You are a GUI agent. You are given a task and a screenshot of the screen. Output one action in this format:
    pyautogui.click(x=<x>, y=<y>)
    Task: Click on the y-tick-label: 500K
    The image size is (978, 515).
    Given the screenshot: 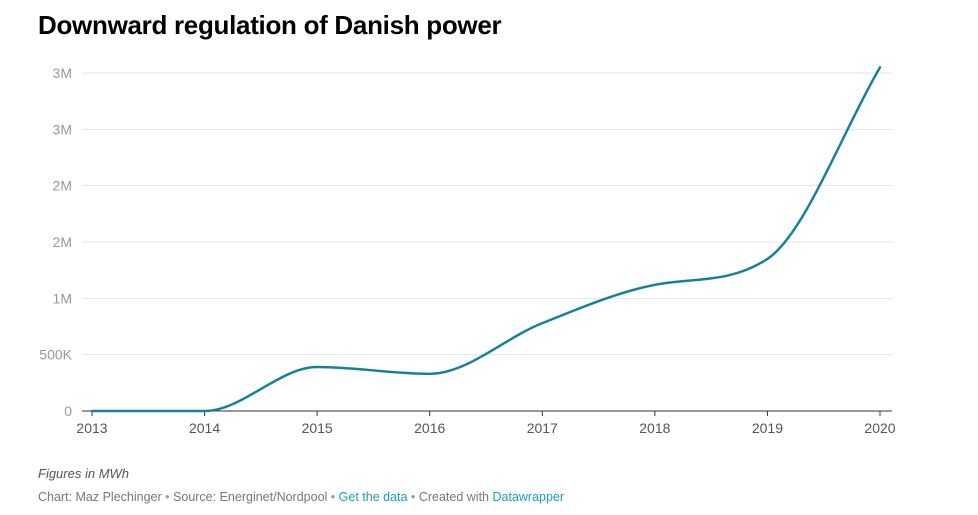 What is the action you would take?
    pyautogui.click(x=55, y=355)
    